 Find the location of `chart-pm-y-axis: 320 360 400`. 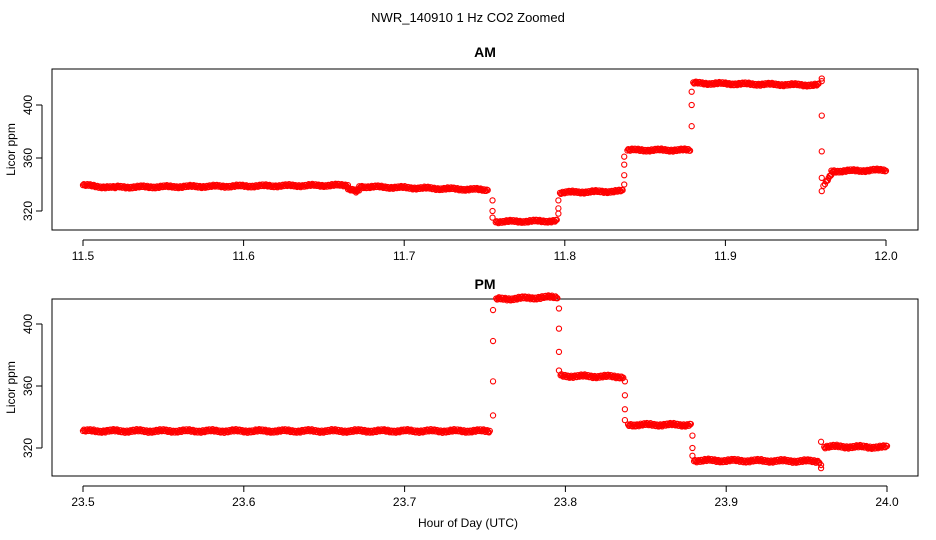

chart-pm-y-axis: 320 360 400 is located at coordinates (32, 386).